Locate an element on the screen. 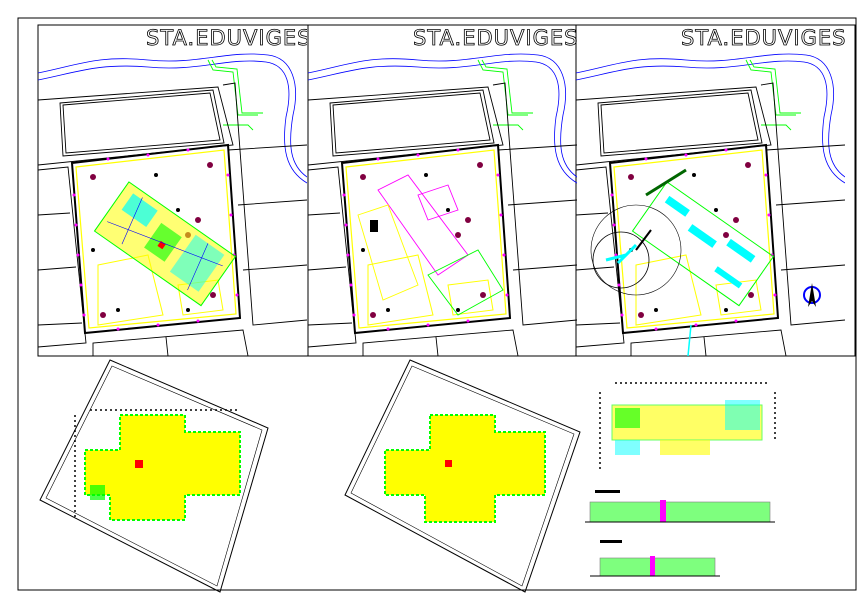  plan-and-elevations is located at coordinates (680, 479).